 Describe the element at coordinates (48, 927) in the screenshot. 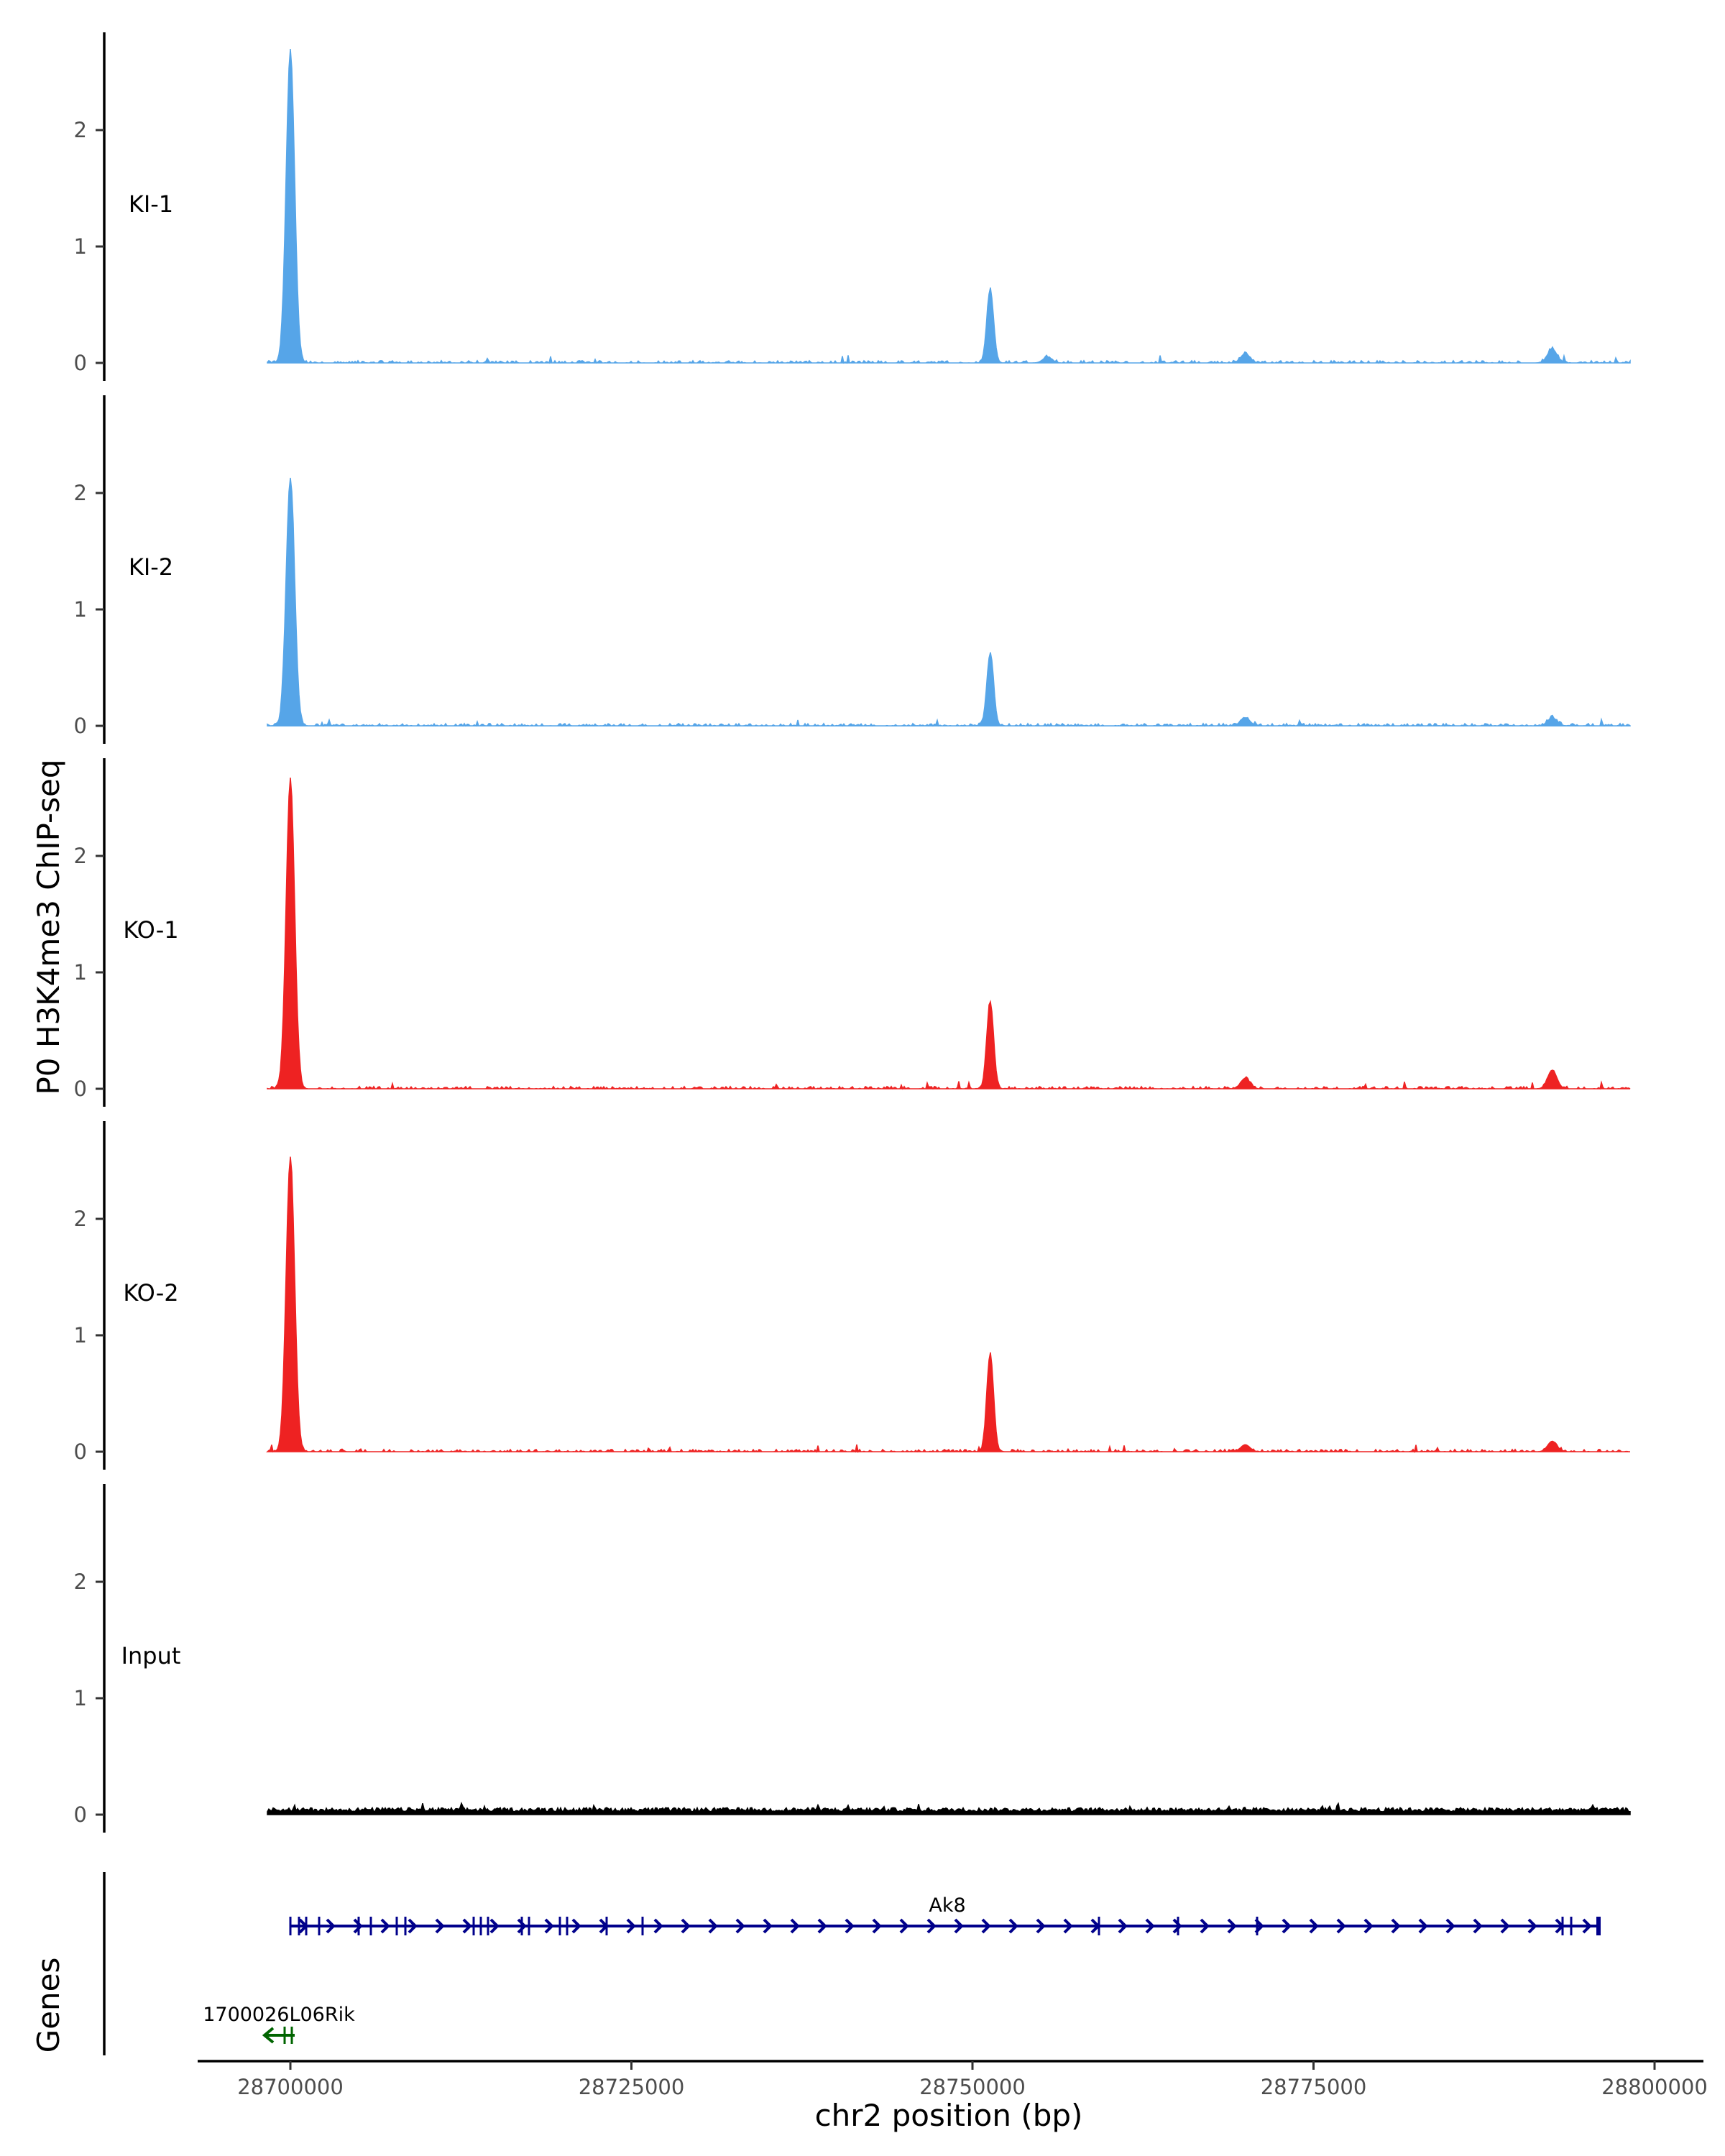

I see `y-axis-title: P0 H3K4me3 ChIP-seq` at that location.